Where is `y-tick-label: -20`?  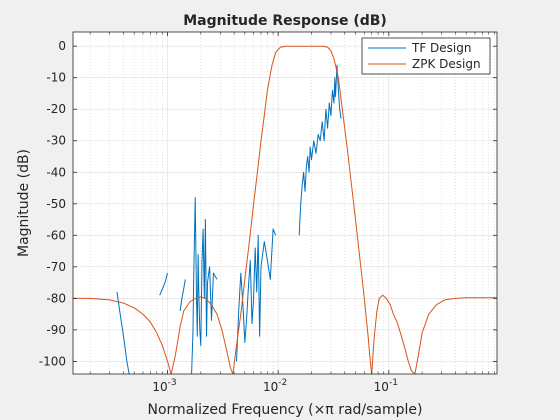
y-tick-label: -20 is located at coordinates (56, 109).